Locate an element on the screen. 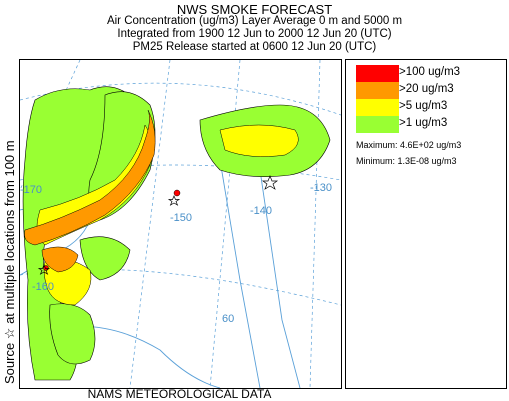  legend-item-gt20: >20 ug/m3 is located at coordinates (426, 90).